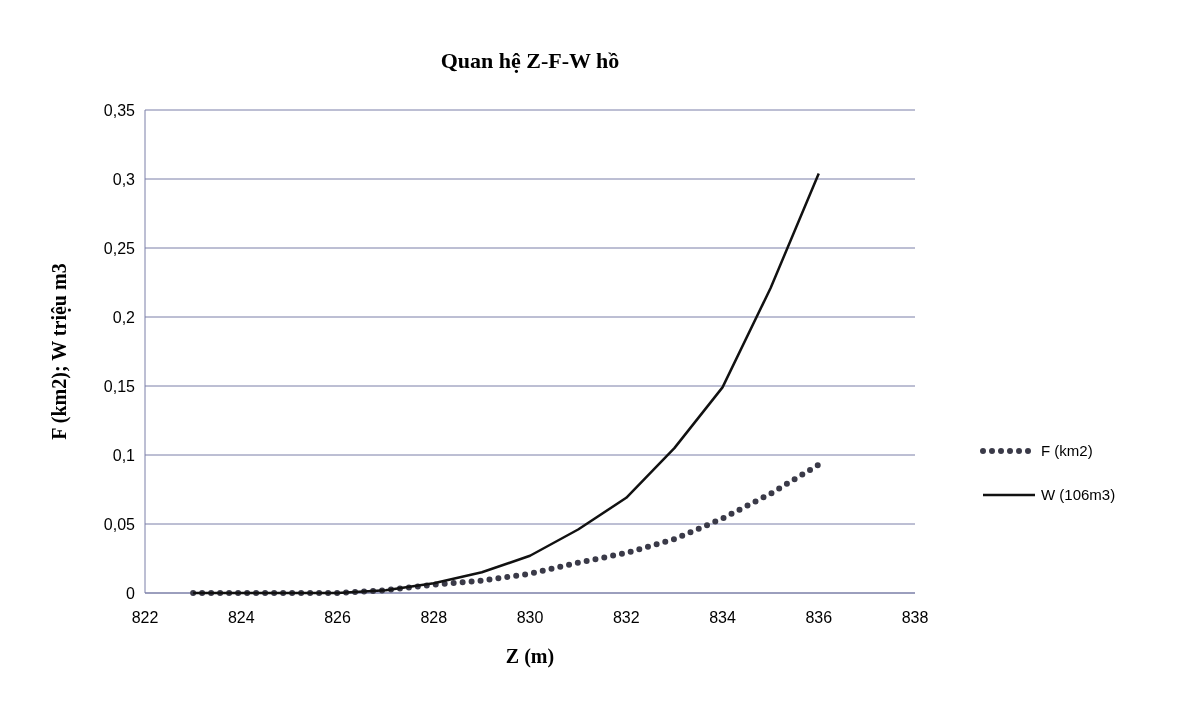  I want to click on y-tick-label: 0,05, so click(119, 524).